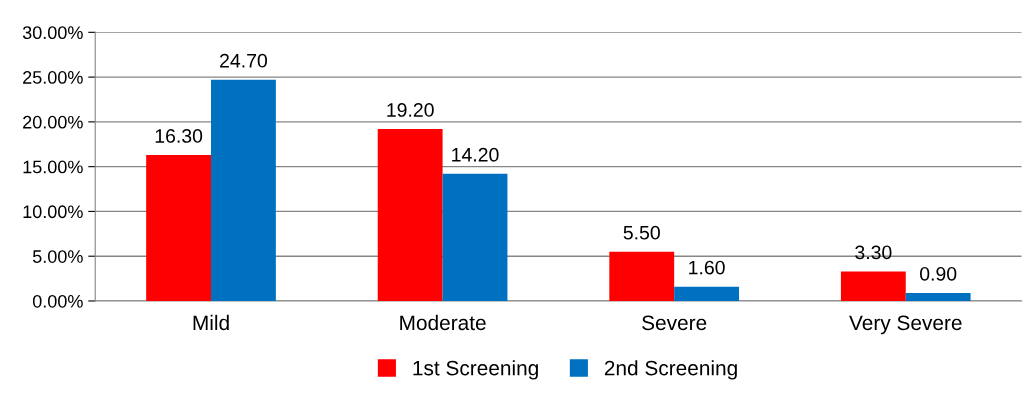 The image size is (1035, 404). I want to click on x-tick-label: Mild, so click(211, 322).